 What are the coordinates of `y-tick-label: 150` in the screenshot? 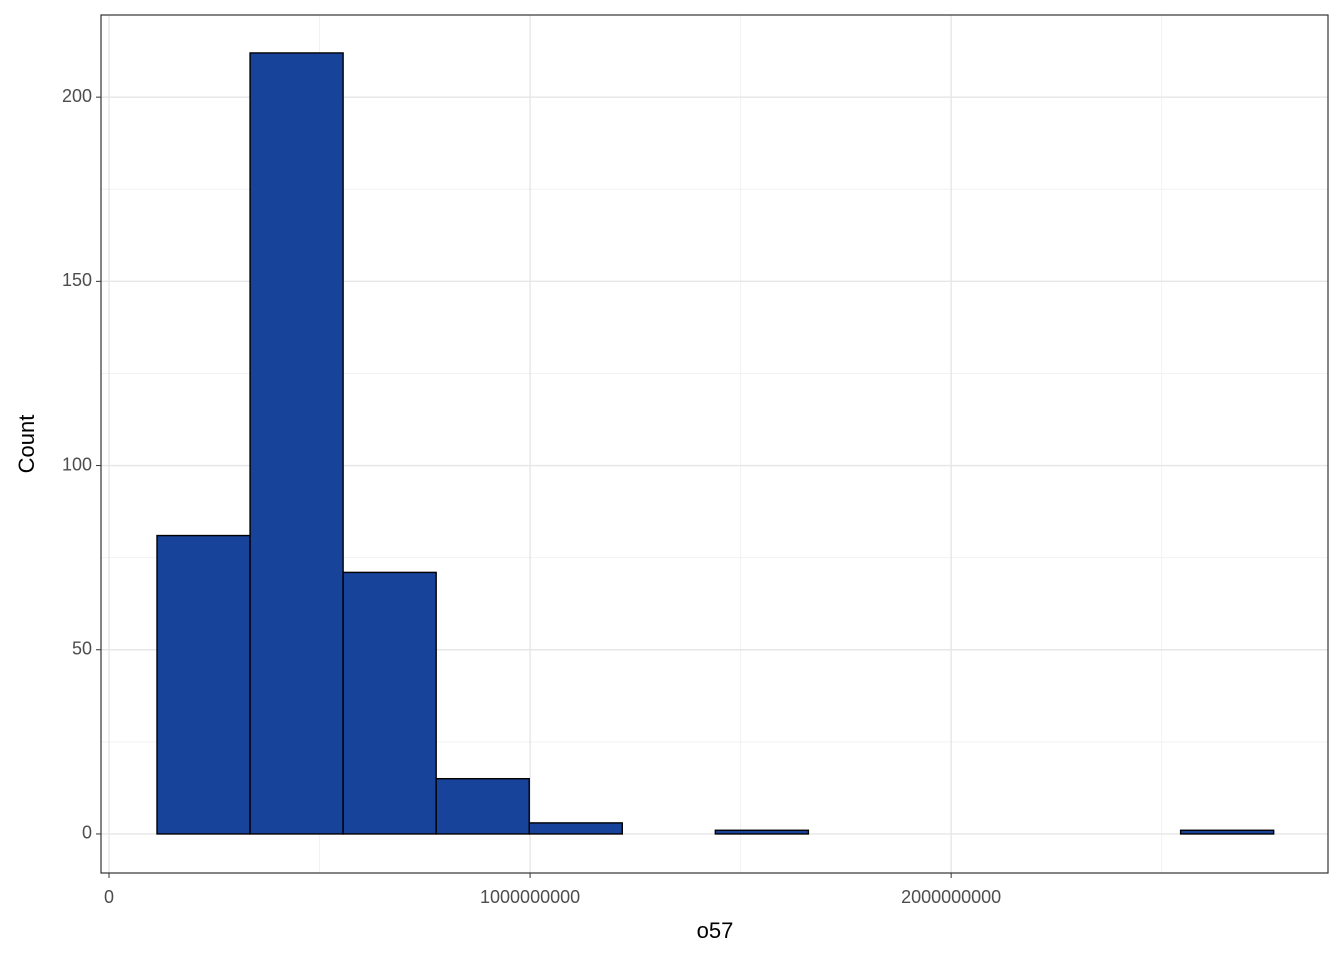 It's located at (77, 280).